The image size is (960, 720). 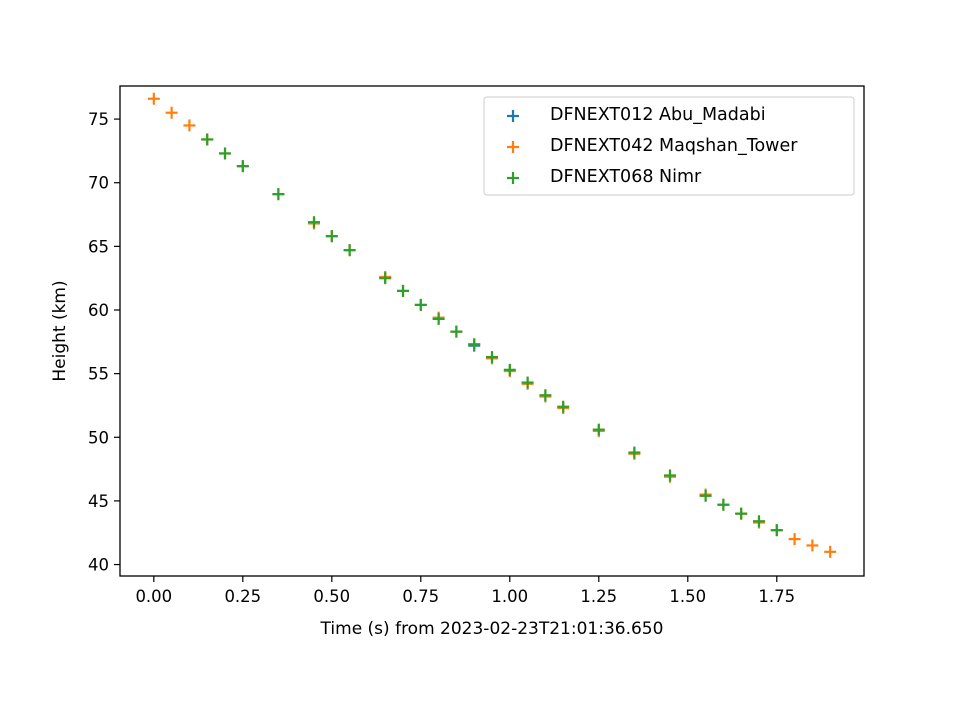 I want to click on x-axis-ticks: 0.00 0.25 0.50 0.75 1.00 1.25 1.50 1.75, so click(x=465, y=591).